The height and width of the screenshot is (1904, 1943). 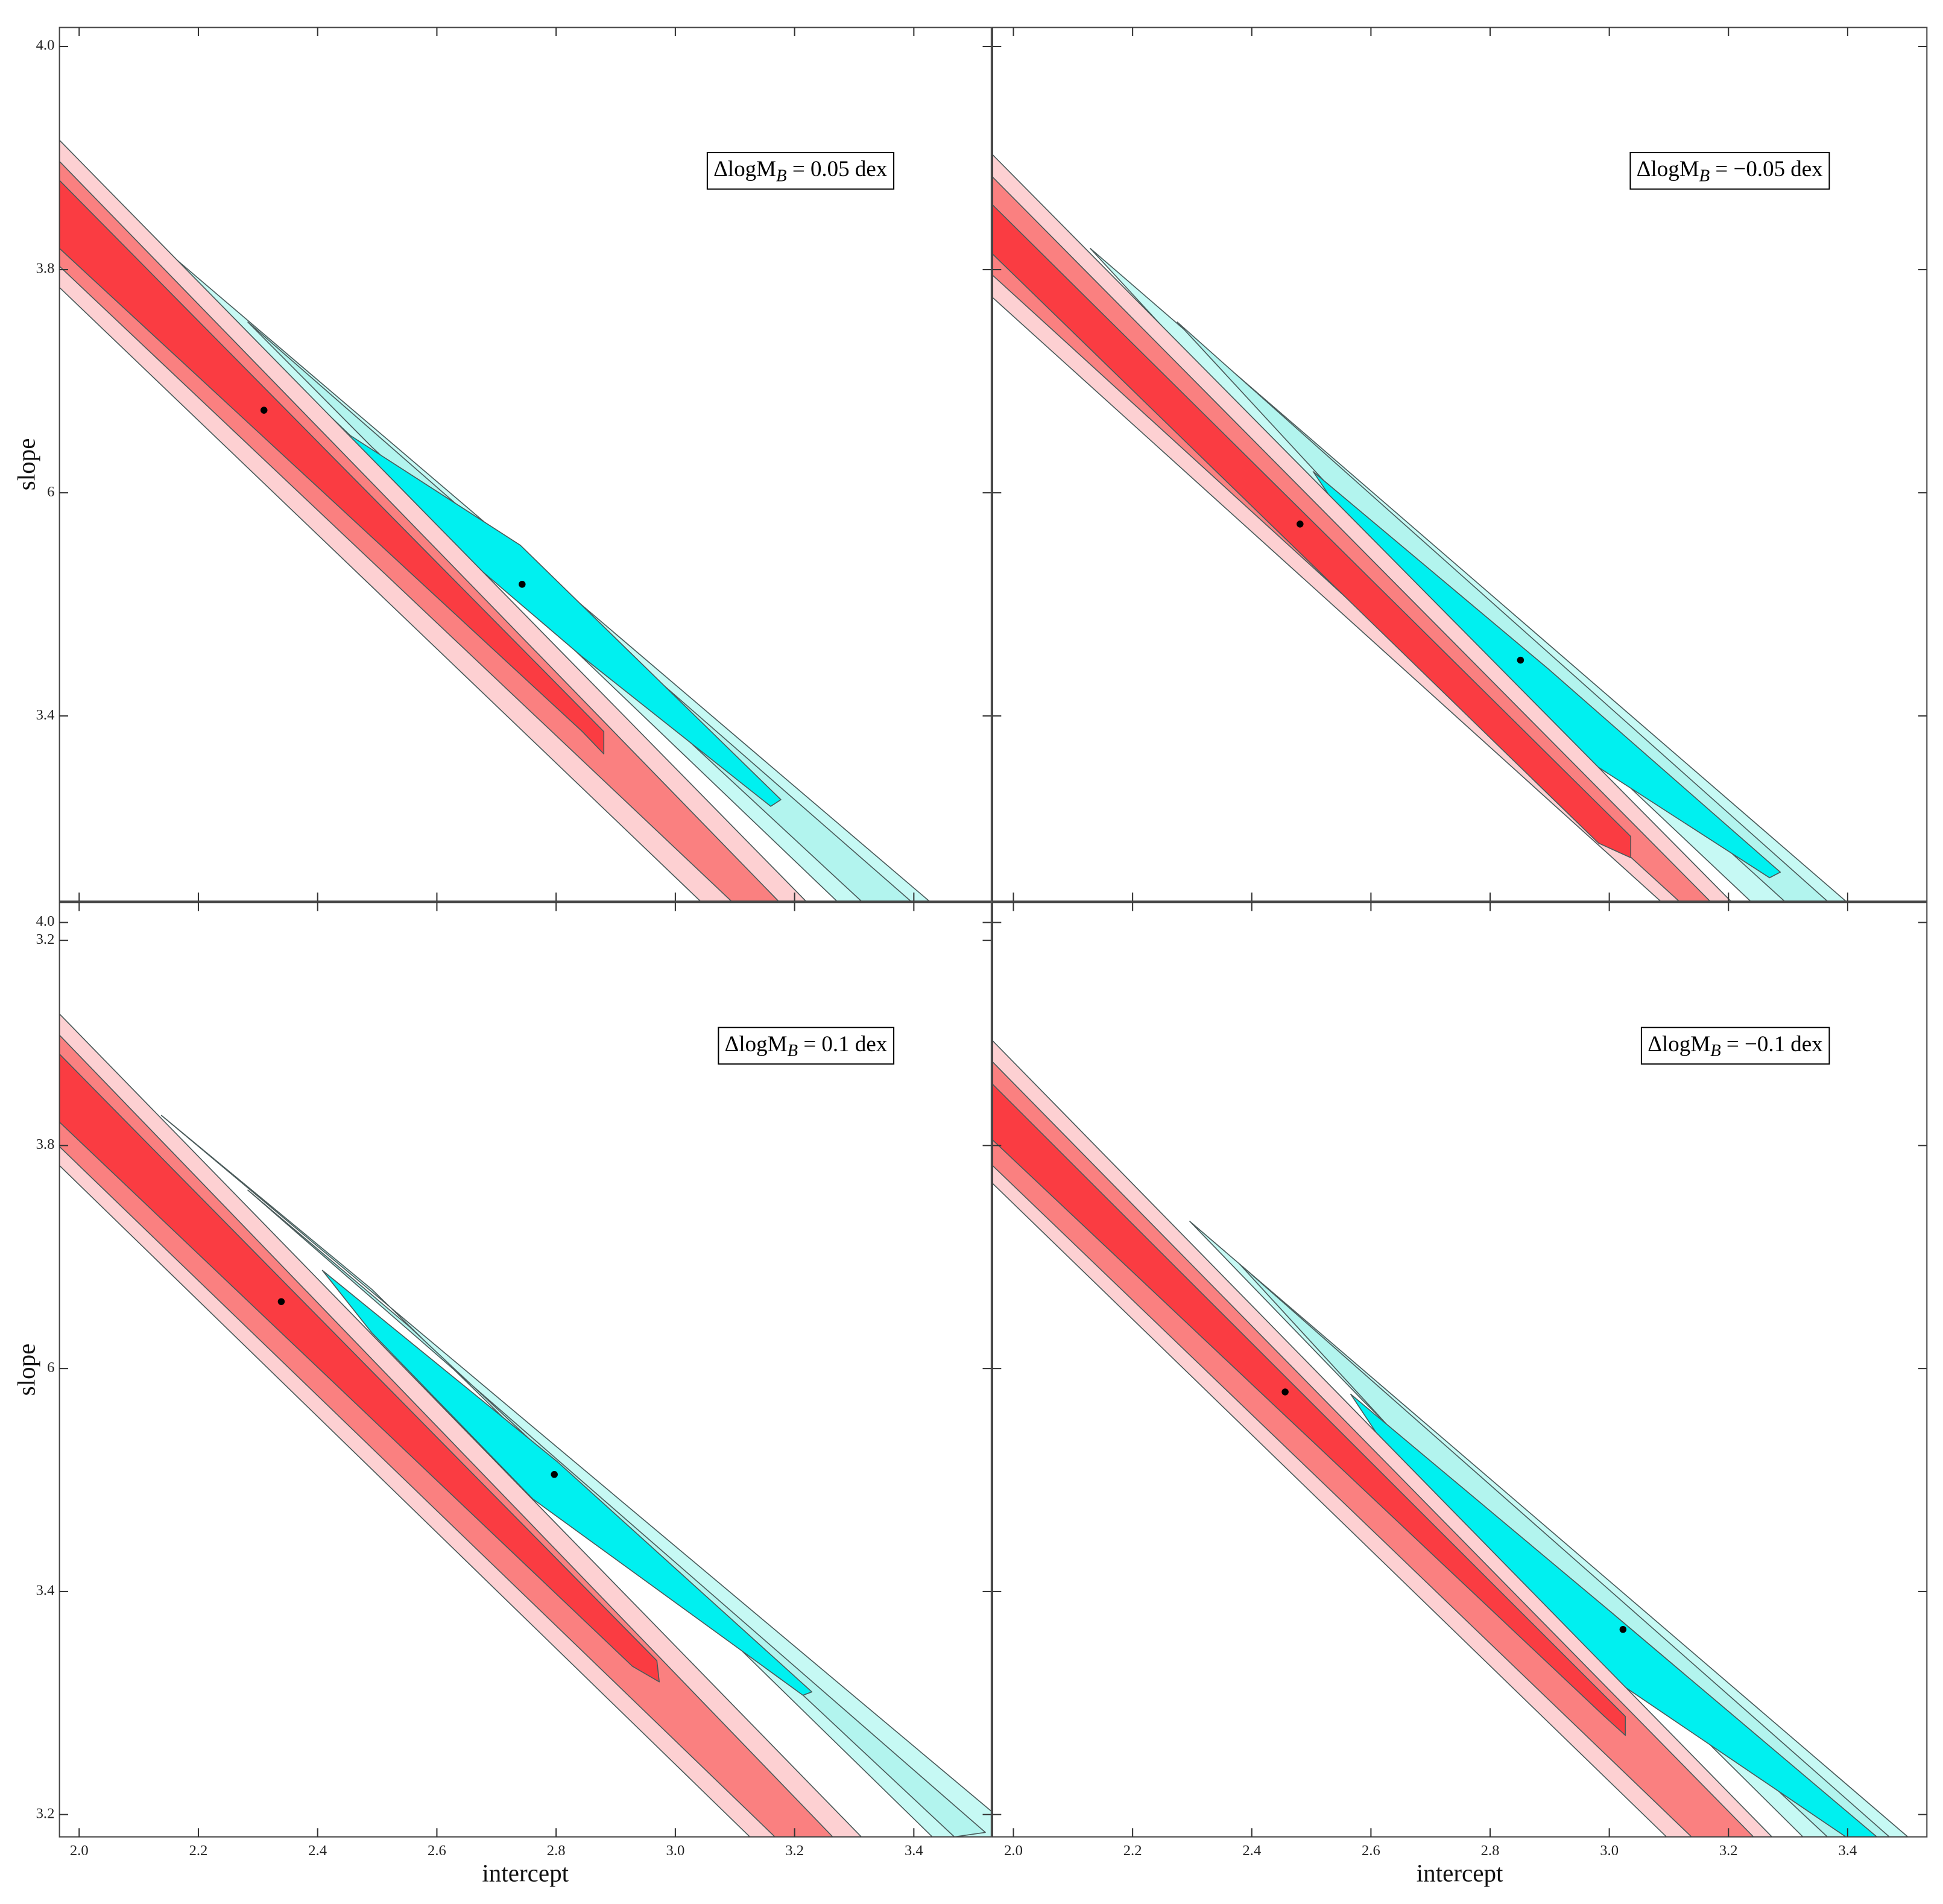 What do you see at coordinates (843, 1044) in the screenshot?
I see `annotation-text: = 0.1 dex` at bounding box center [843, 1044].